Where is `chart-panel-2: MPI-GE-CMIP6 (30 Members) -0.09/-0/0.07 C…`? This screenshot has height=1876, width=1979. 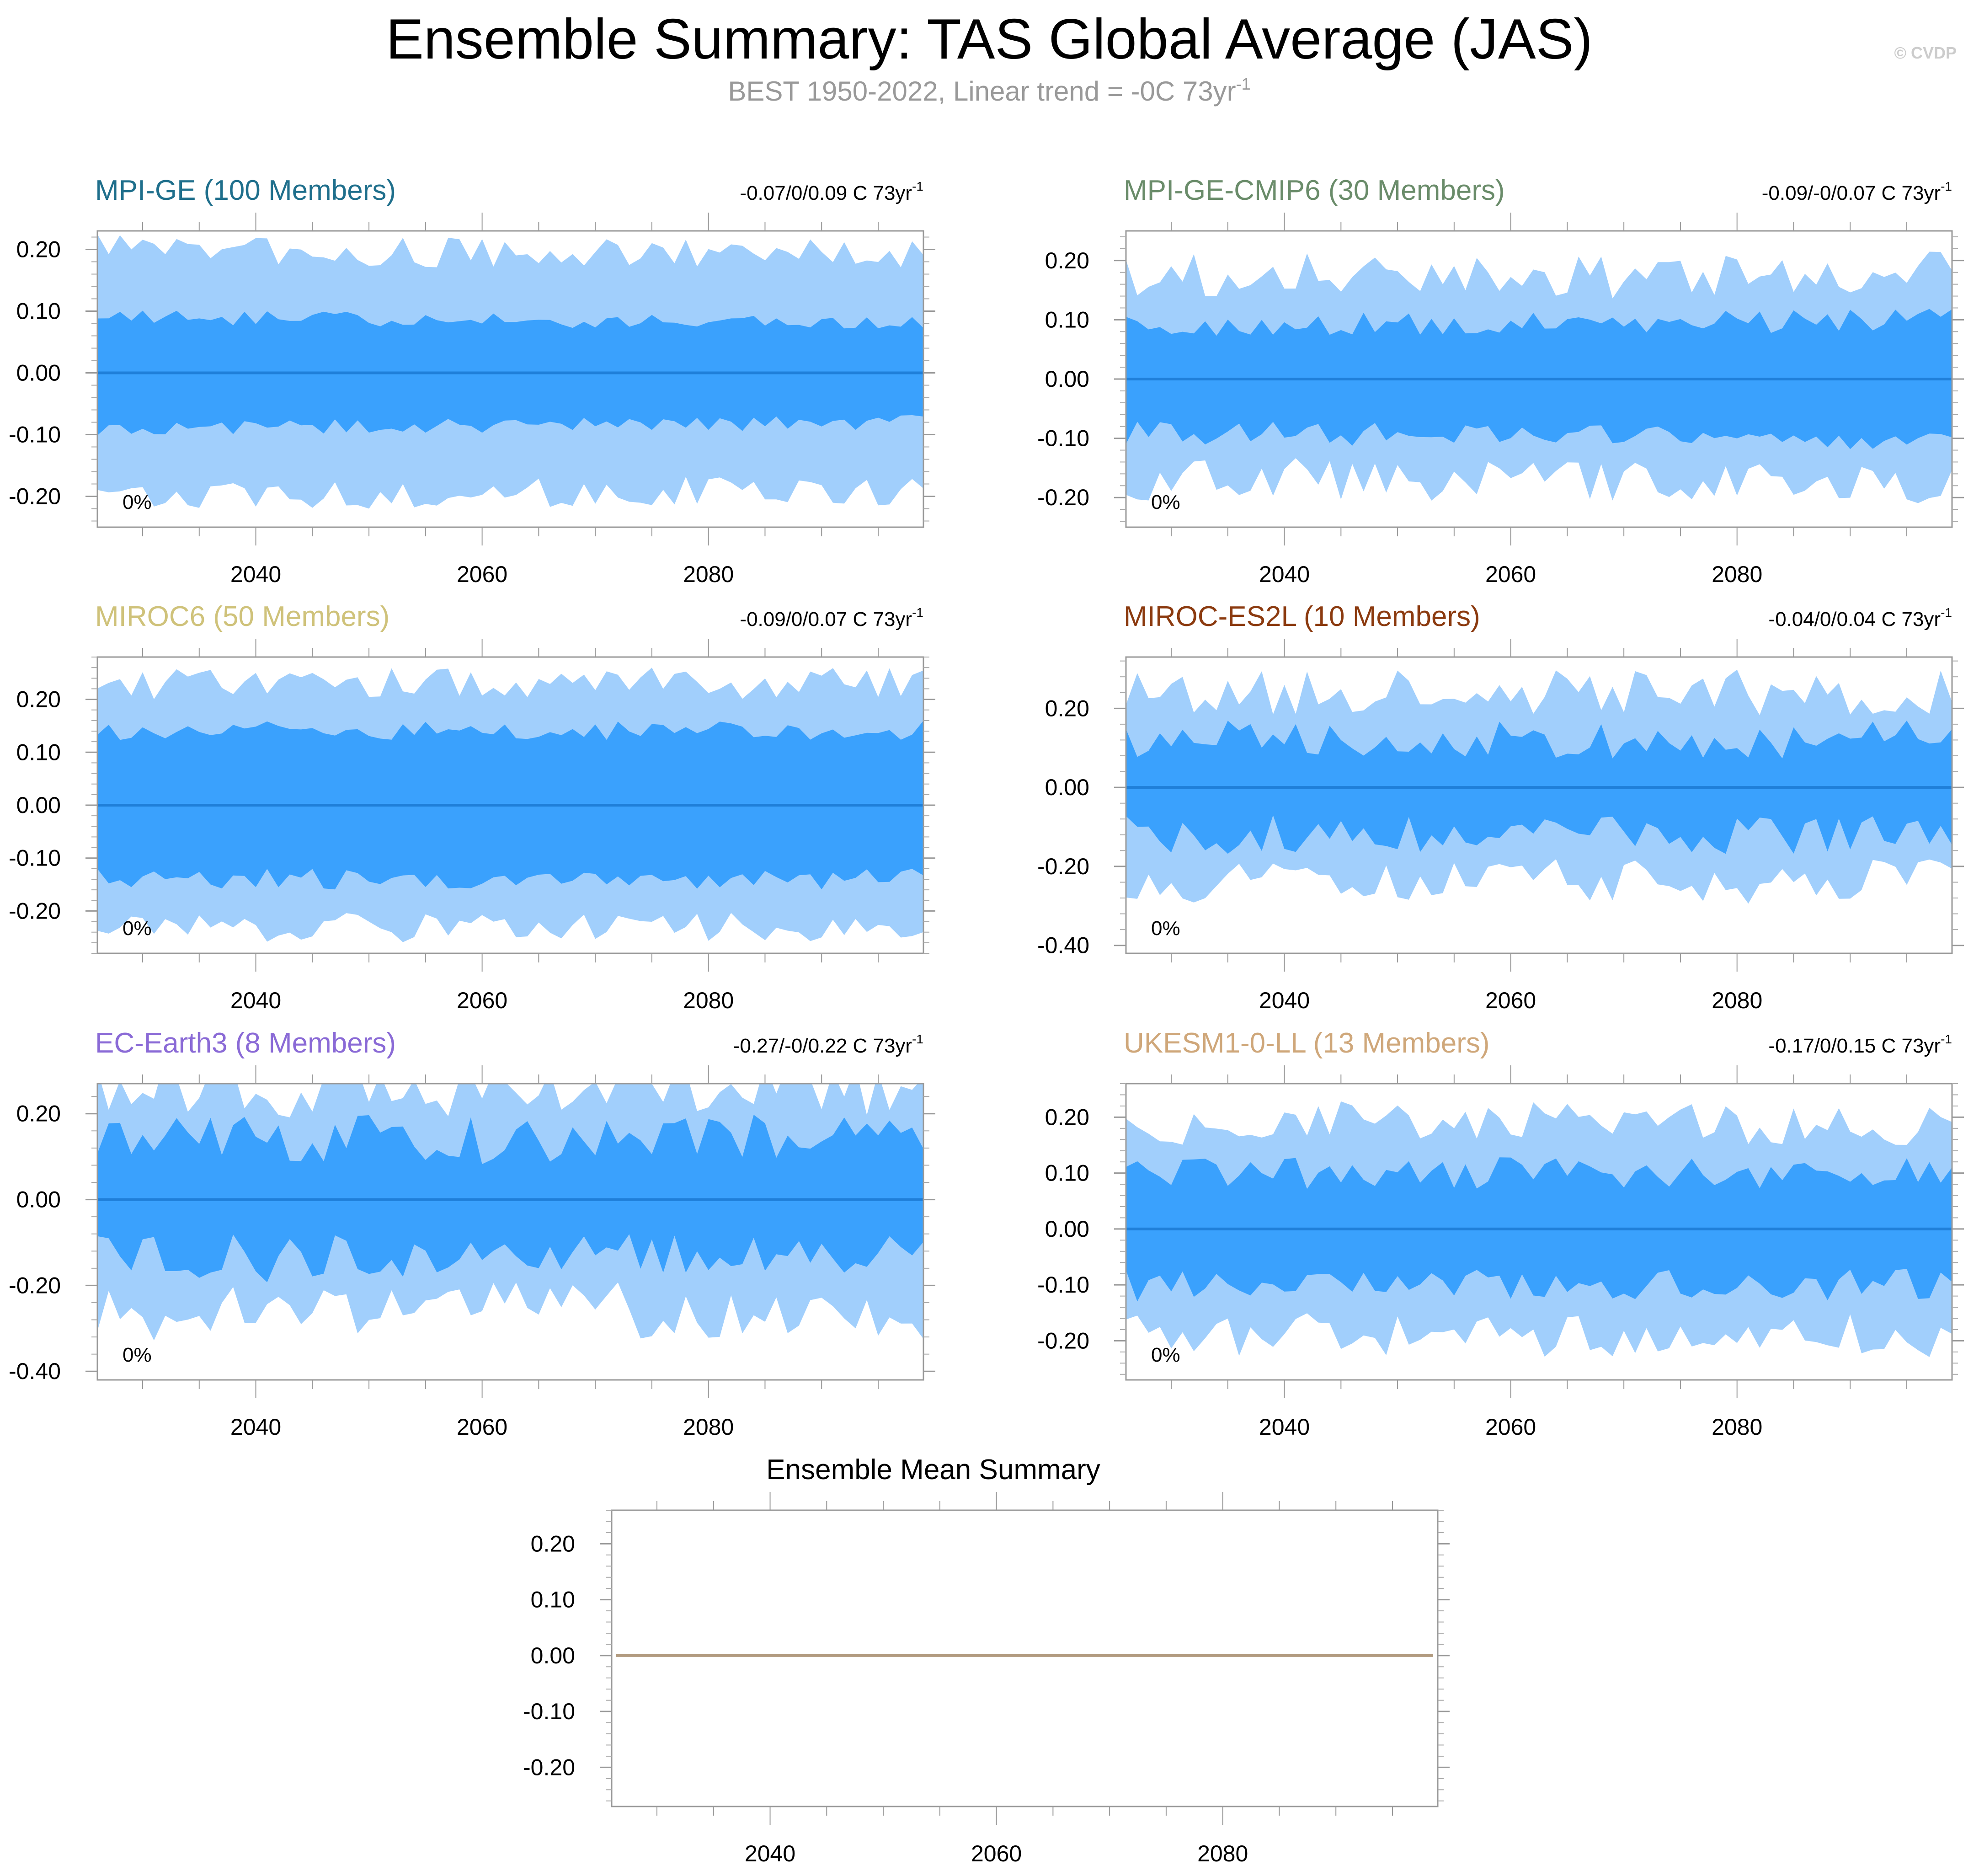 chart-panel-2: MPI-GE-CMIP6 (30 Members) -0.09/-0/0.07 C… is located at coordinates (1500, 381).